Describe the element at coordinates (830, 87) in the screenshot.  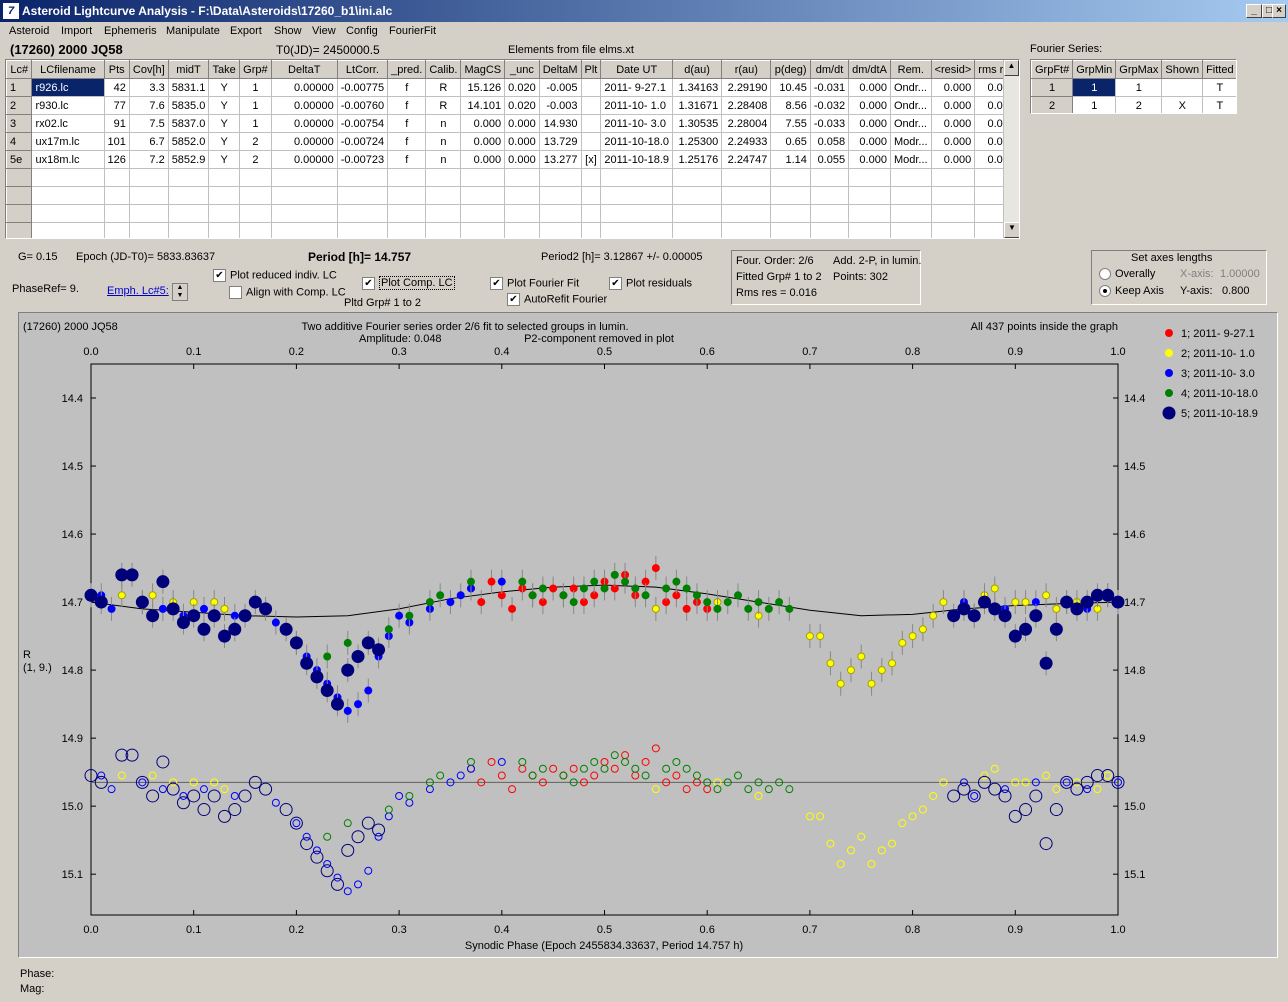
I see `table-cell: -0.031` at that location.